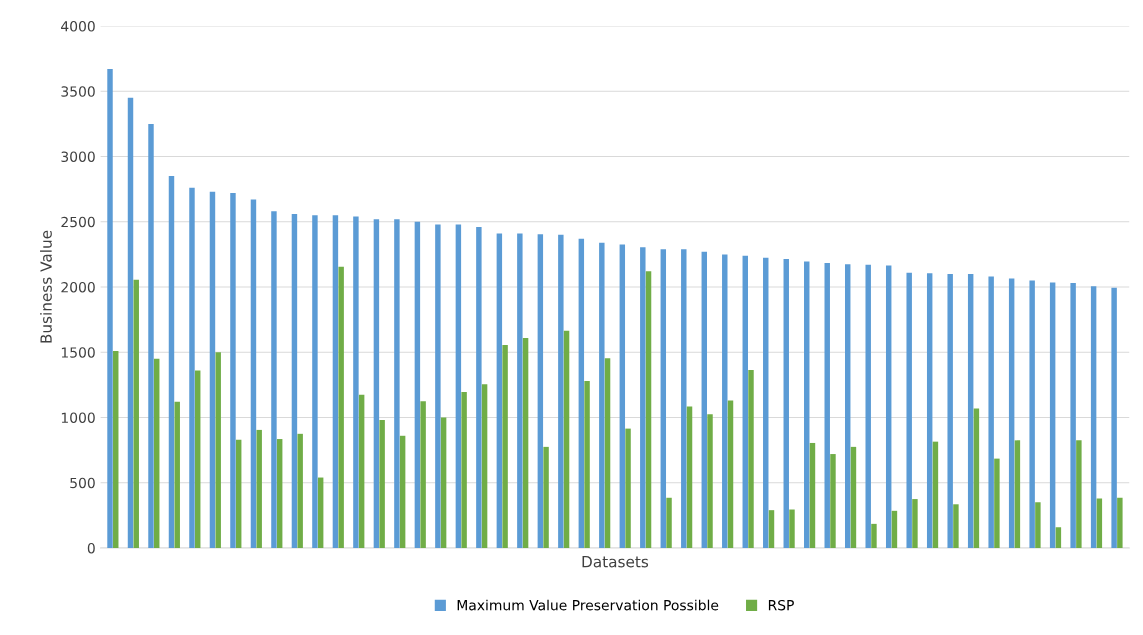 The width and height of the screenshot is (1143, 635). Describe the element at coordinates (78, 417) in the screenshot. I see `y-tick-label: 1000` at that location.